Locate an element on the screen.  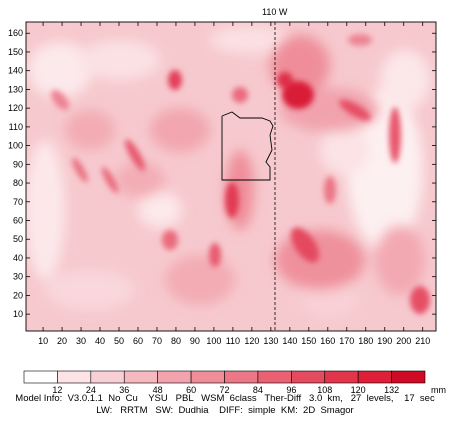
x-tick-label: 180 is located at coordinates (365, 341).